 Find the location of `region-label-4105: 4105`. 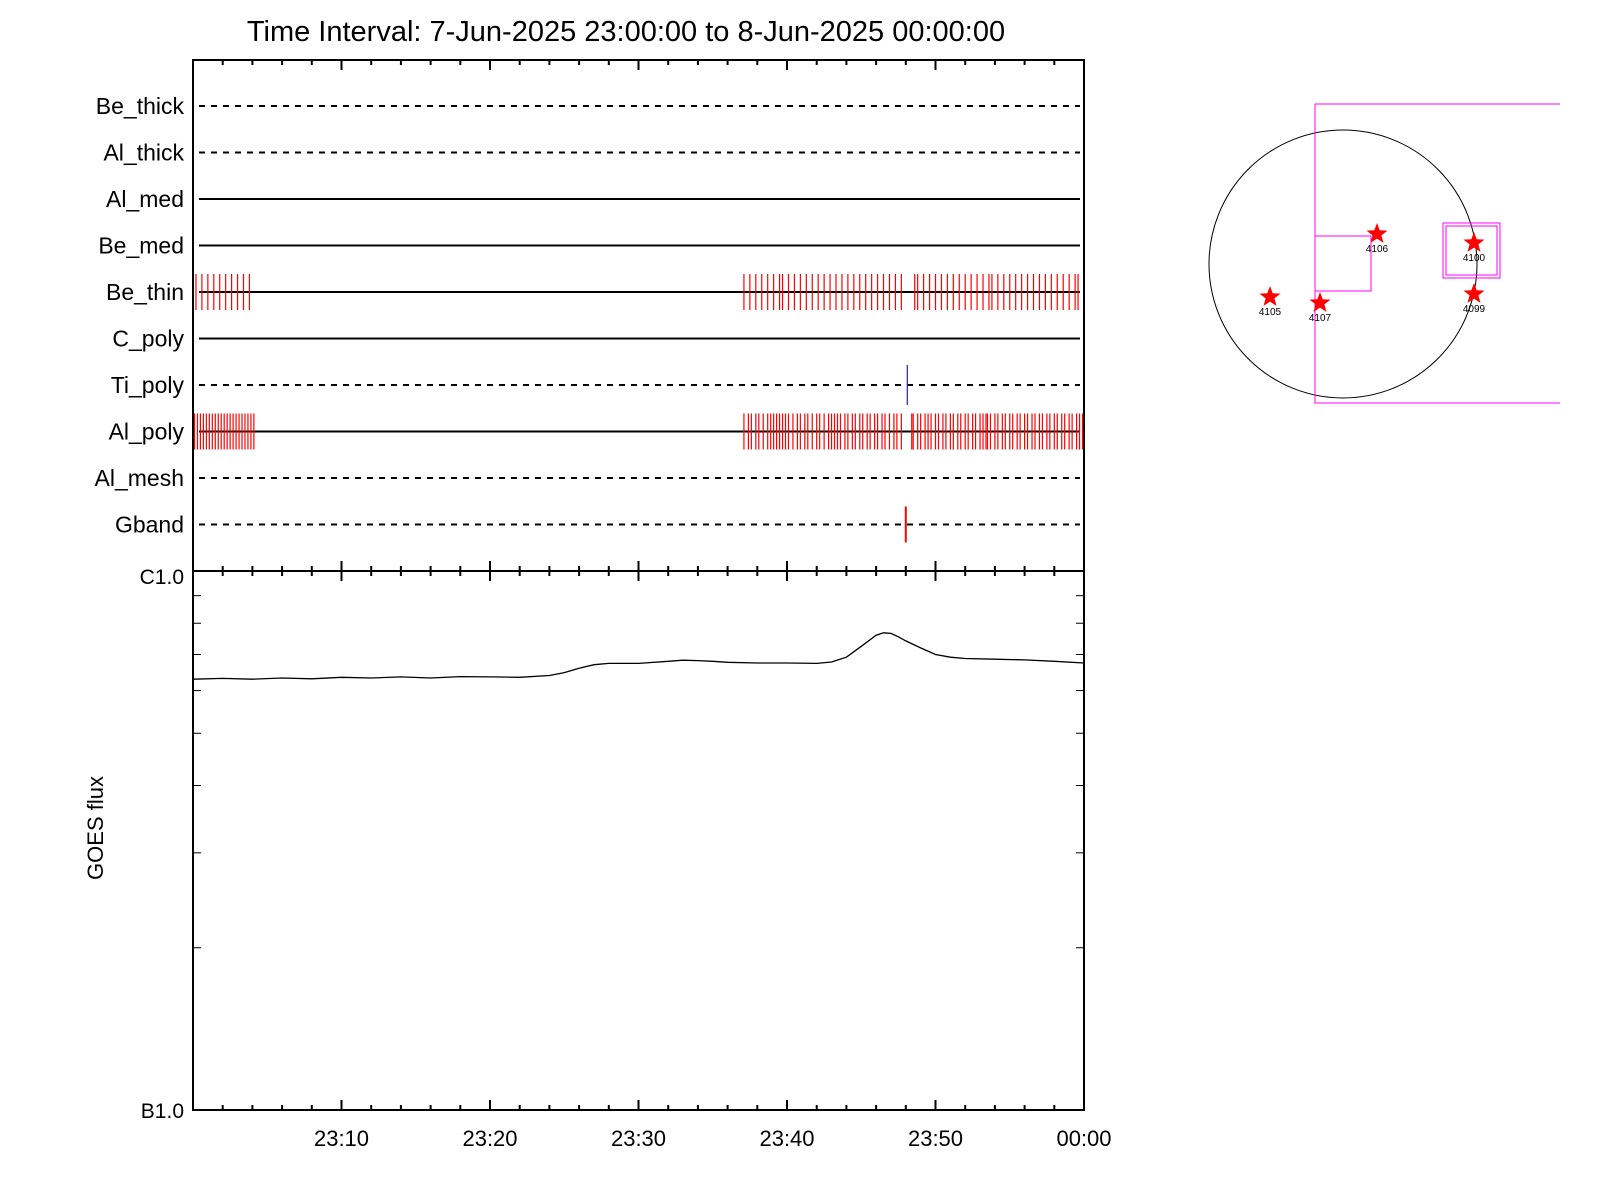

region-label-4105: 4105 is located at coordinates (1270, 312).